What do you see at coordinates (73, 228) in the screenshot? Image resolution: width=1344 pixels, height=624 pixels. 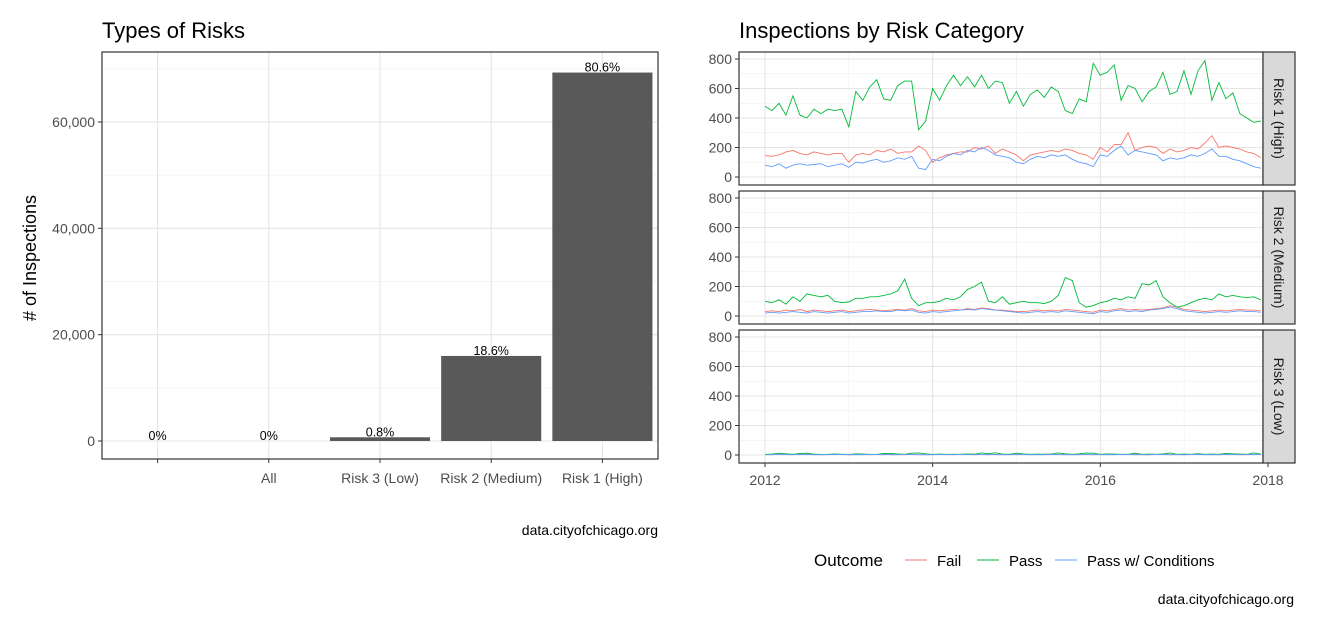 I see `y-tick-label: 40,000` at bounding box center [73, 228].